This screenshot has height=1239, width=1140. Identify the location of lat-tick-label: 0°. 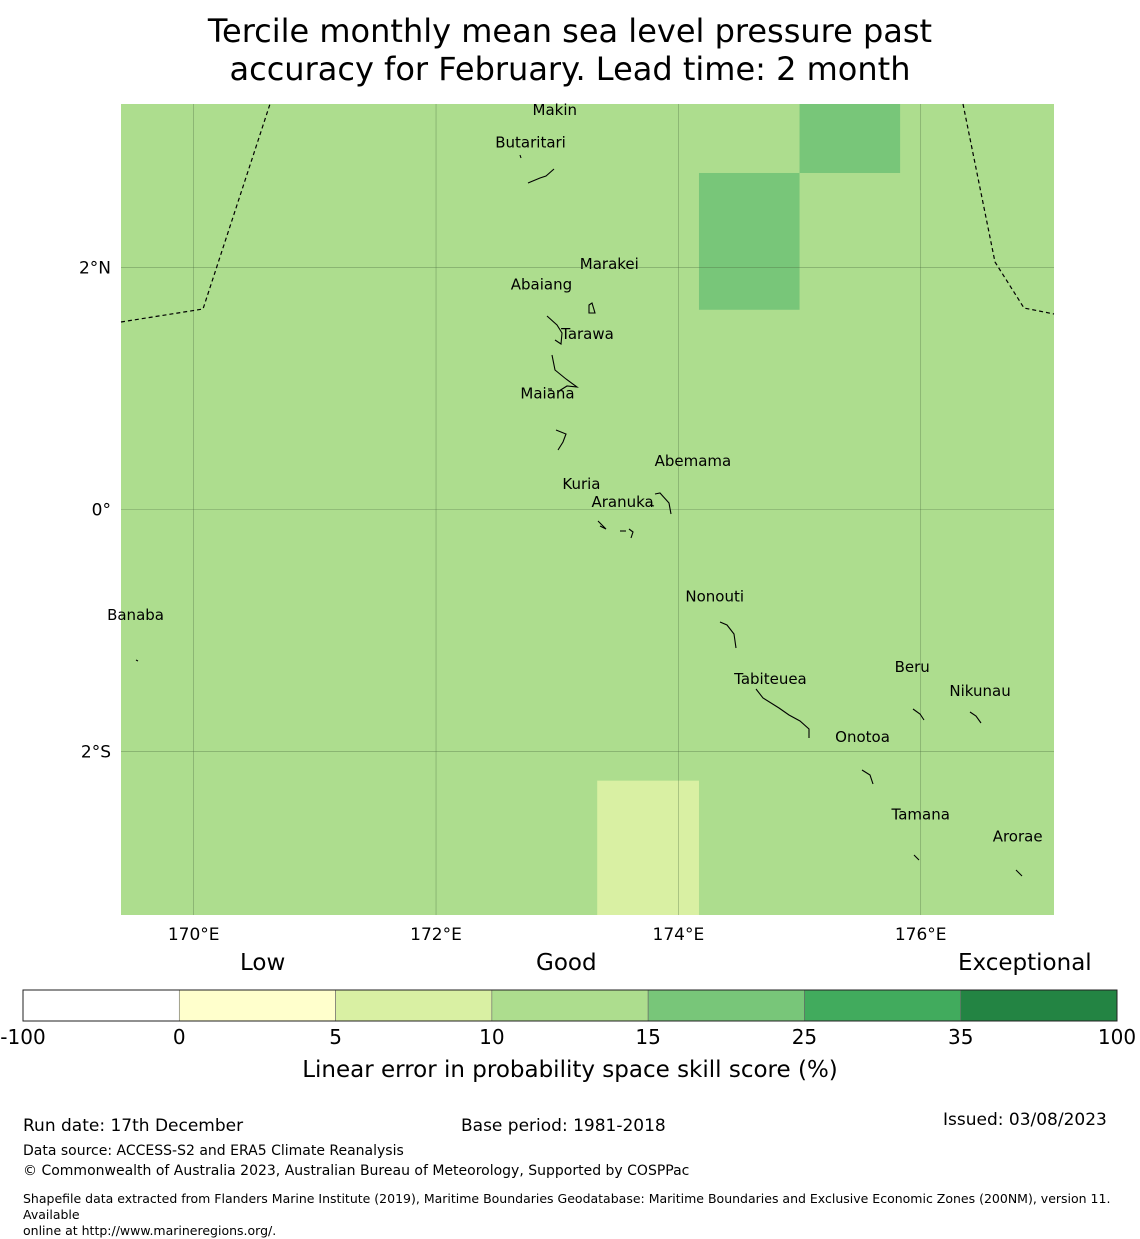
(101, 511).